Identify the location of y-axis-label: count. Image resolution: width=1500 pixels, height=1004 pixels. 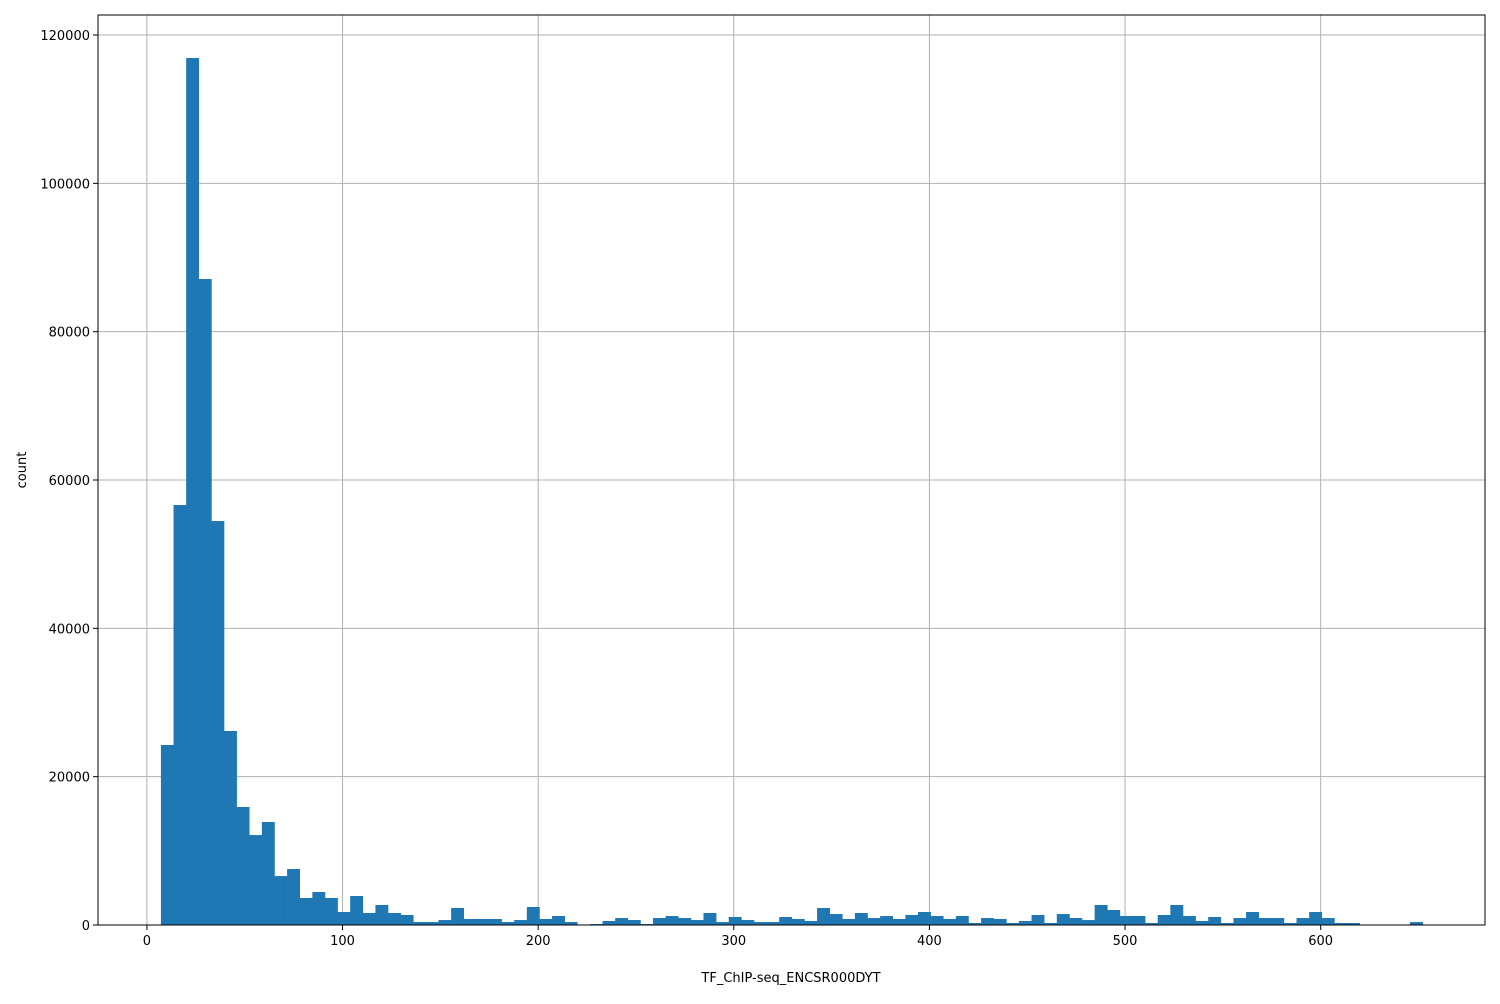
(22, 470).